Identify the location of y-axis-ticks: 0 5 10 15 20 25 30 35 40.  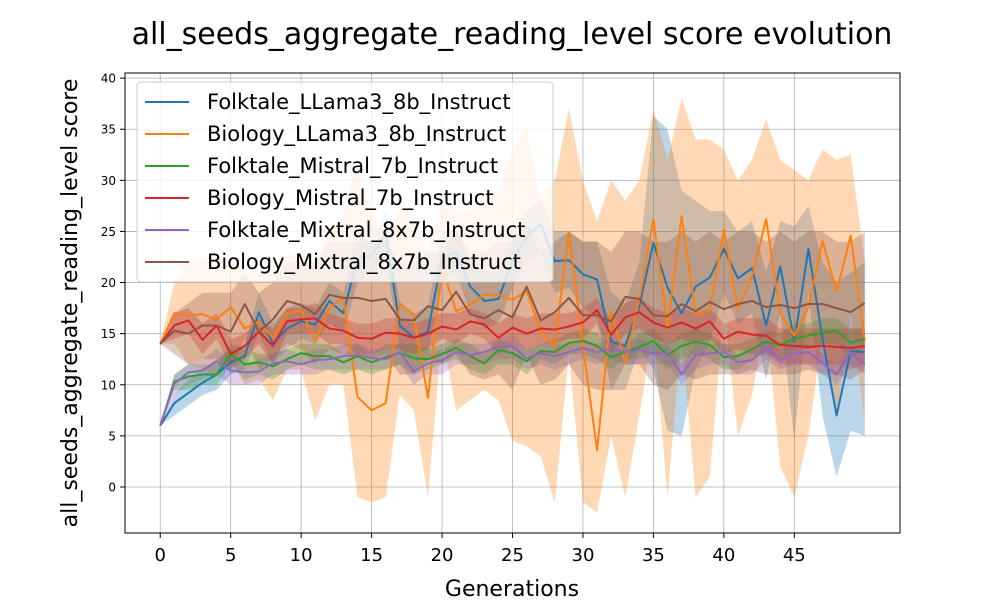
(113, 283).